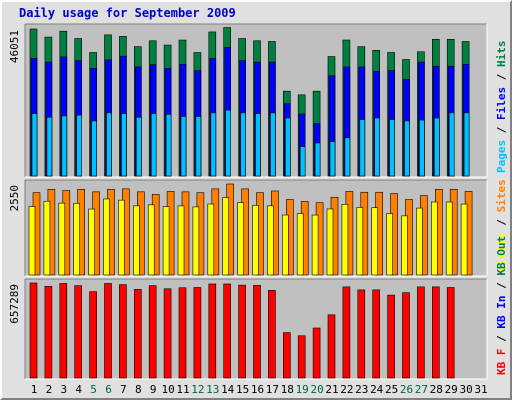  I want to click on x-tick-label: 15, so click(242, 389).